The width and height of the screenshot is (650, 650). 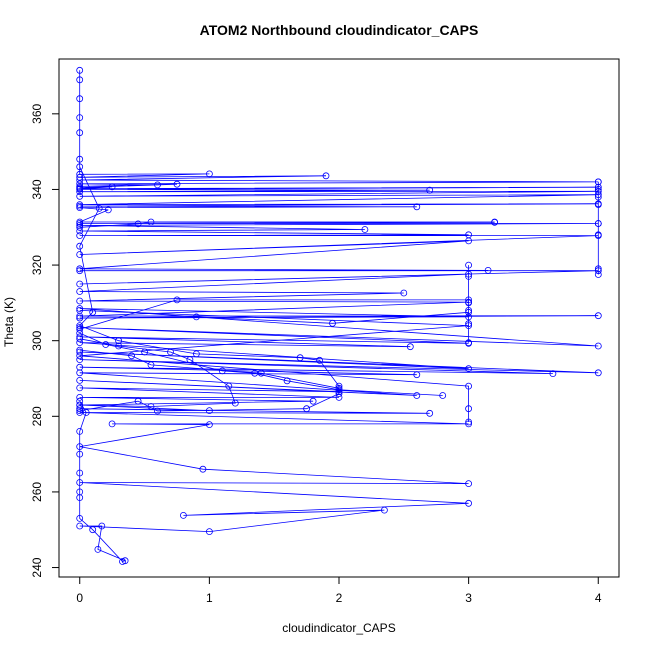 I want to click on y-tick-label: 320, so click(x=37, y=265).